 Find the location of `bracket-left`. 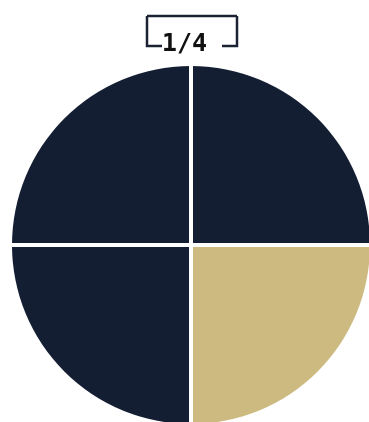

bracket-left is located at coordinates (192, 31).